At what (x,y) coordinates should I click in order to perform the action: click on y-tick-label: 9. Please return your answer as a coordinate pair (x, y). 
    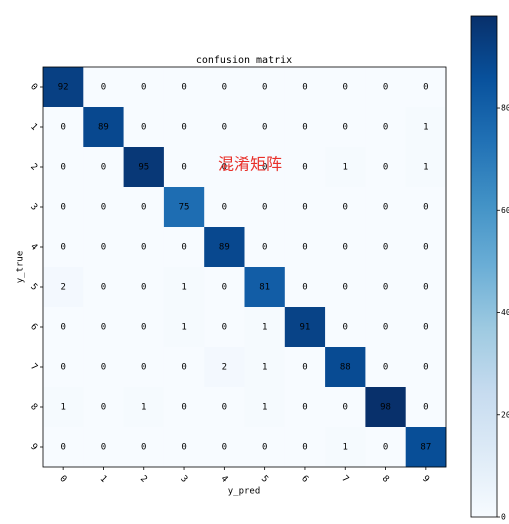
    Looking at the image, I should click on (33, 447).